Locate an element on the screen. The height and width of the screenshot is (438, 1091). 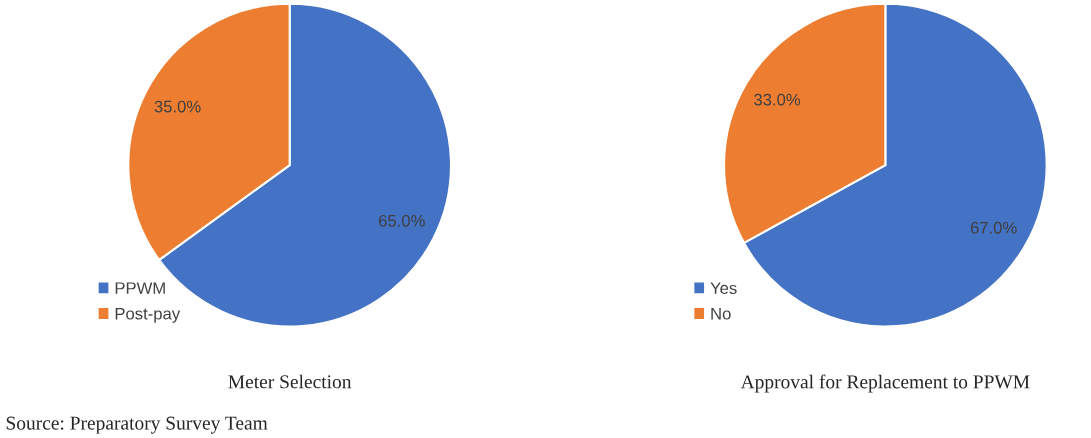
data-label: 35.0% is located at coordinates (177, 106).